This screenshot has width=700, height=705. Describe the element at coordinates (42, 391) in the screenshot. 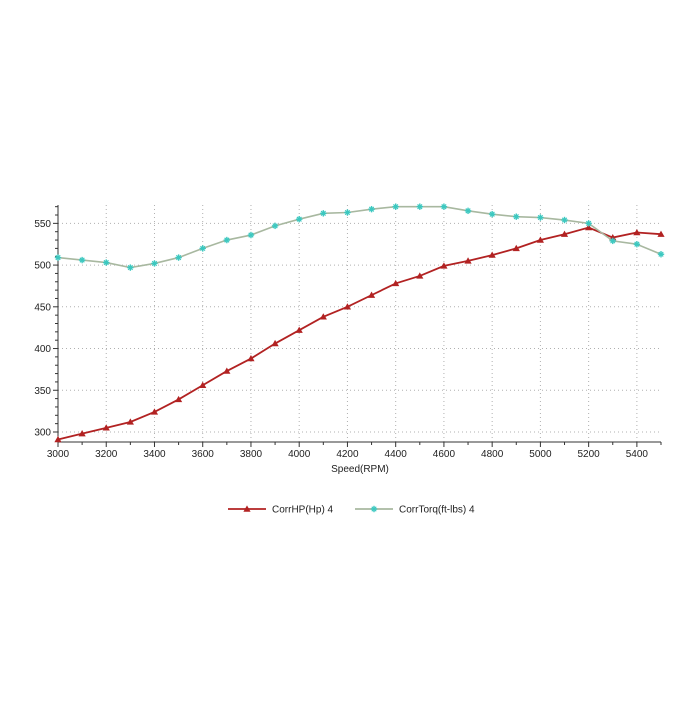

I see `y-tick-label: 350` at that location.